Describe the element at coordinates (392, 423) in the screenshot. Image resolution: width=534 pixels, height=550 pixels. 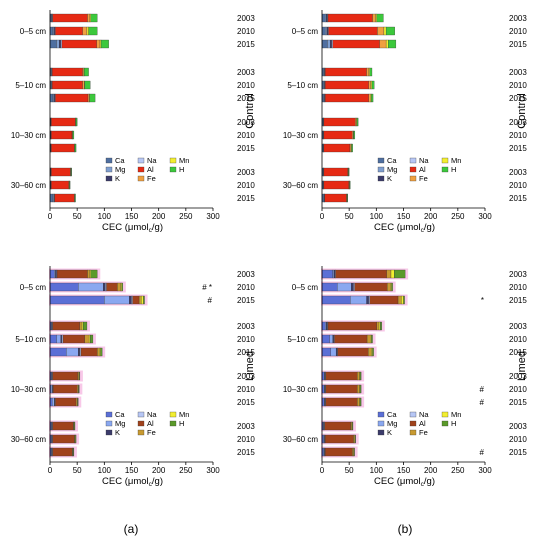
I see `legend-label-mg: Mg` at that location.